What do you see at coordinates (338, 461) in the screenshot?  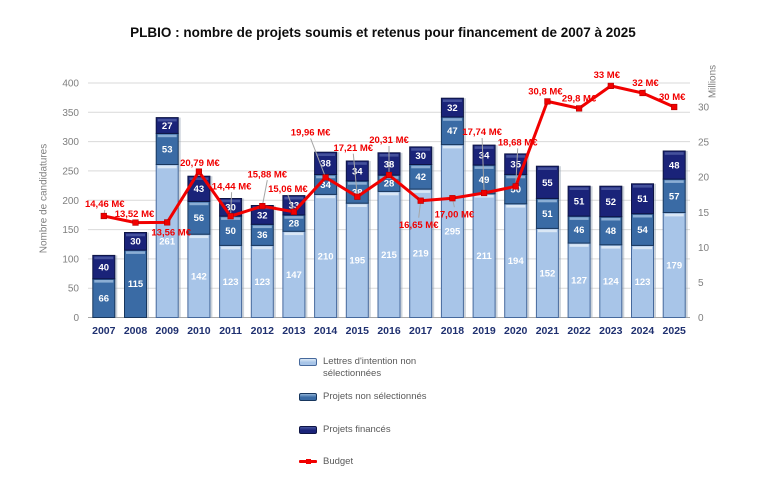 I see `legend-label-budget: Budget` at bounding box center [338, 461].